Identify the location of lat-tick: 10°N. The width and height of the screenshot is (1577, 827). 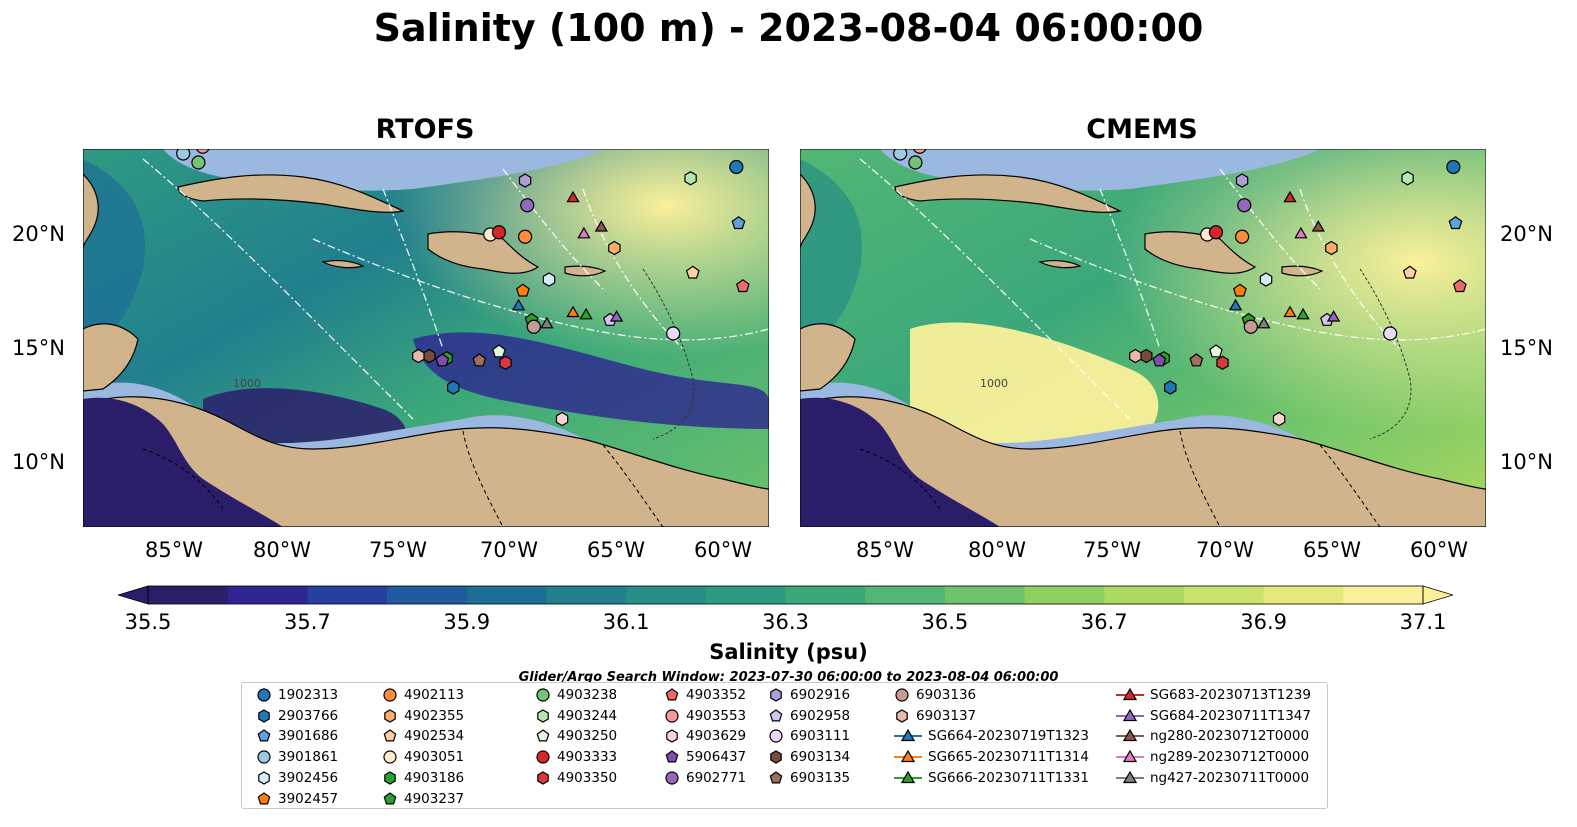
(38, 462).